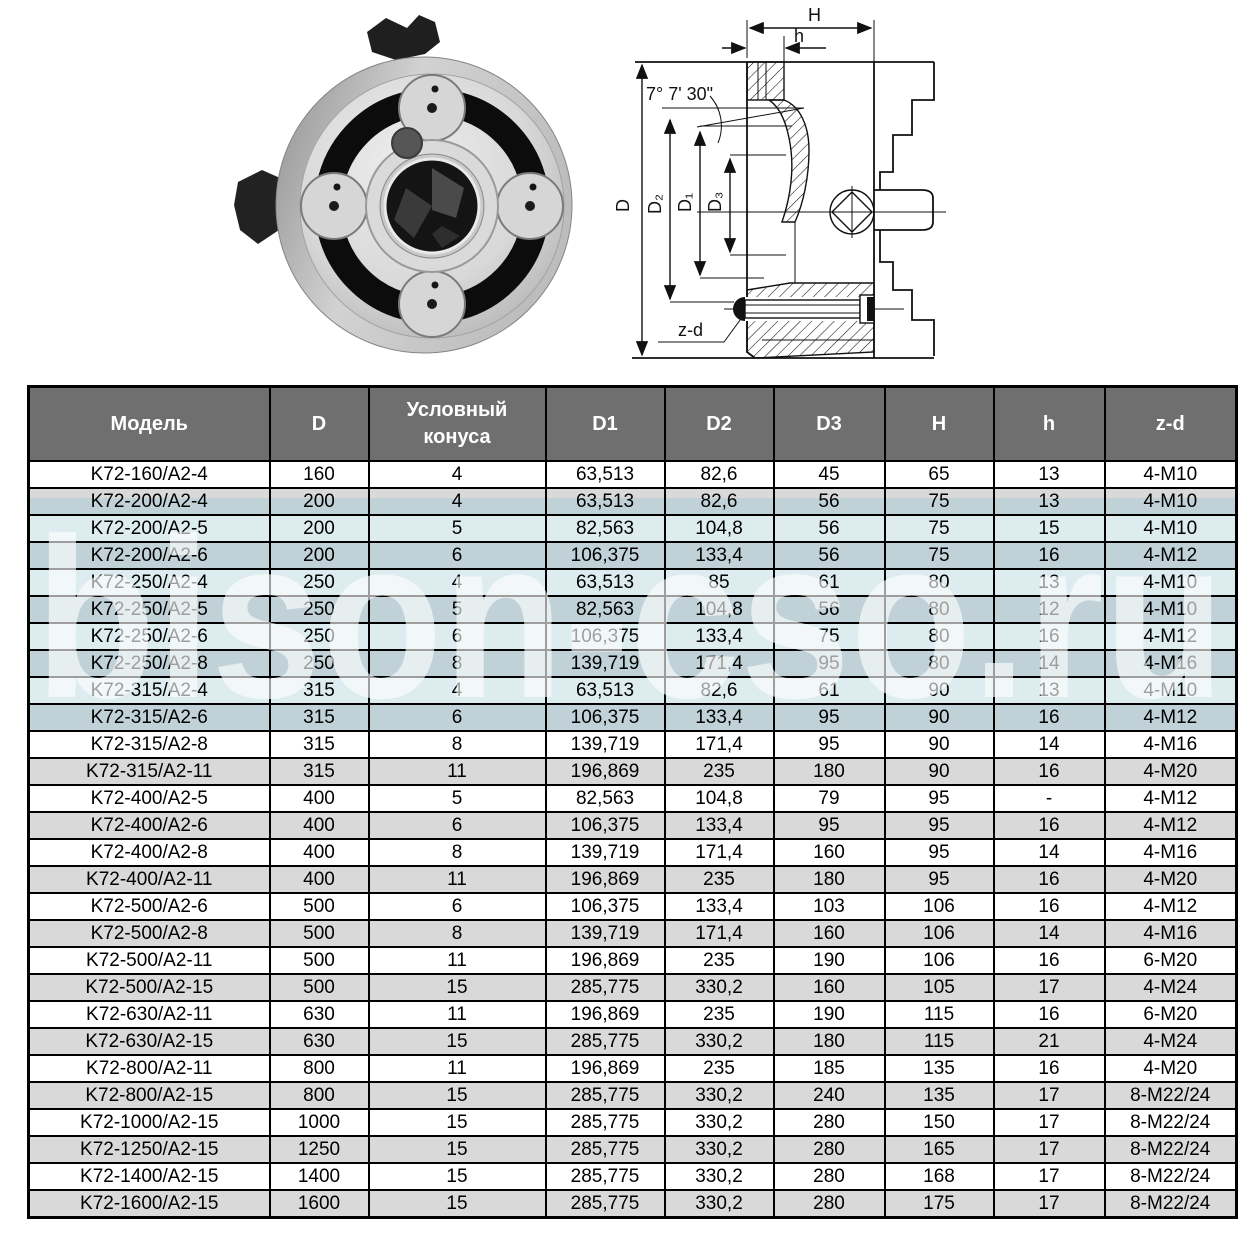 This screenshot has height=1238, width=1252. What do you see at coordinates (719, 771) in the screenshot?
I see `cell: 235` at bounding box center [719, 771].